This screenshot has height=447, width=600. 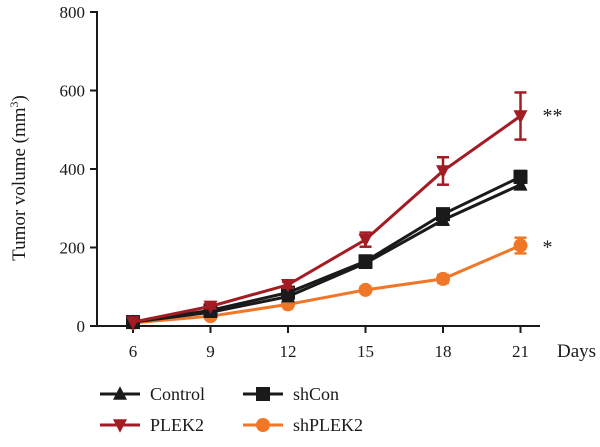 I want to click on y-tick-label: 0, so click(x=81, y=326).